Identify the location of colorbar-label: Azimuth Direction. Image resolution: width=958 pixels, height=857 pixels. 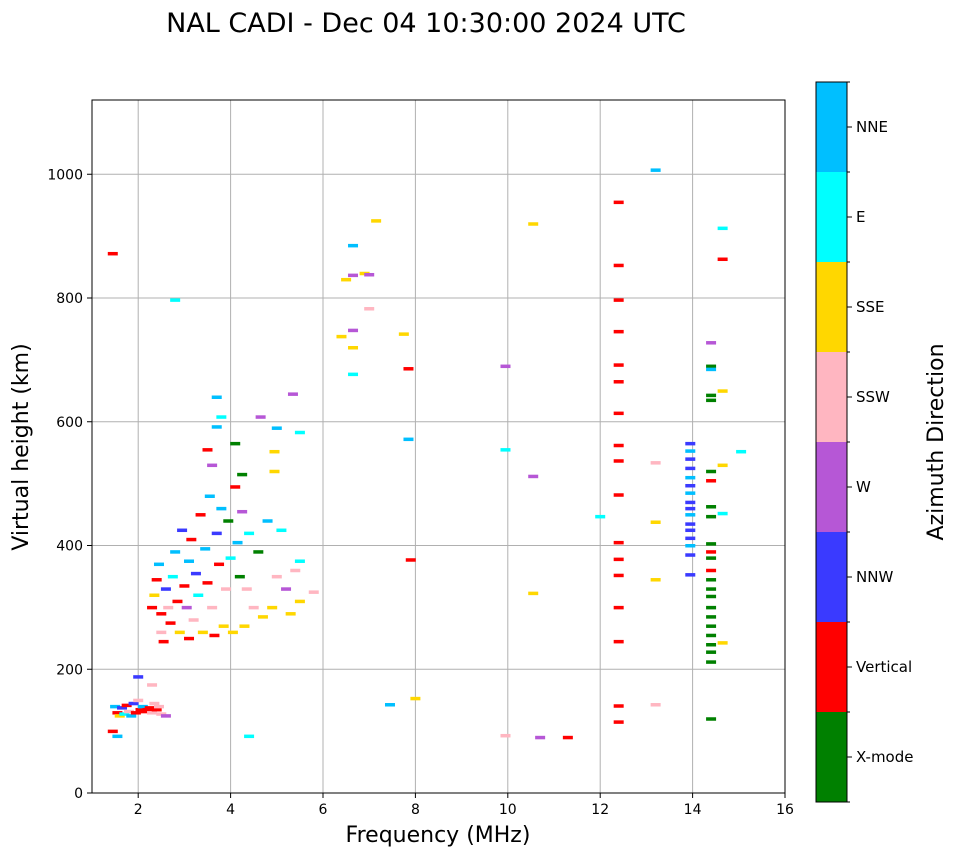
(936, 441).